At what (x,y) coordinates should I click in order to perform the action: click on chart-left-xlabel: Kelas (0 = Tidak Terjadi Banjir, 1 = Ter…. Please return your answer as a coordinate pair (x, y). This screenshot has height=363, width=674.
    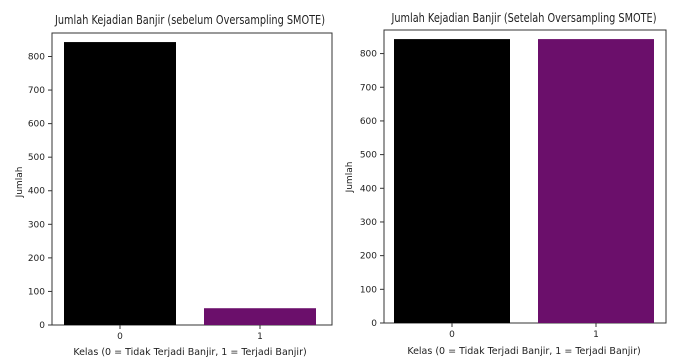
    Looking at the image, I should click on (189, 352).